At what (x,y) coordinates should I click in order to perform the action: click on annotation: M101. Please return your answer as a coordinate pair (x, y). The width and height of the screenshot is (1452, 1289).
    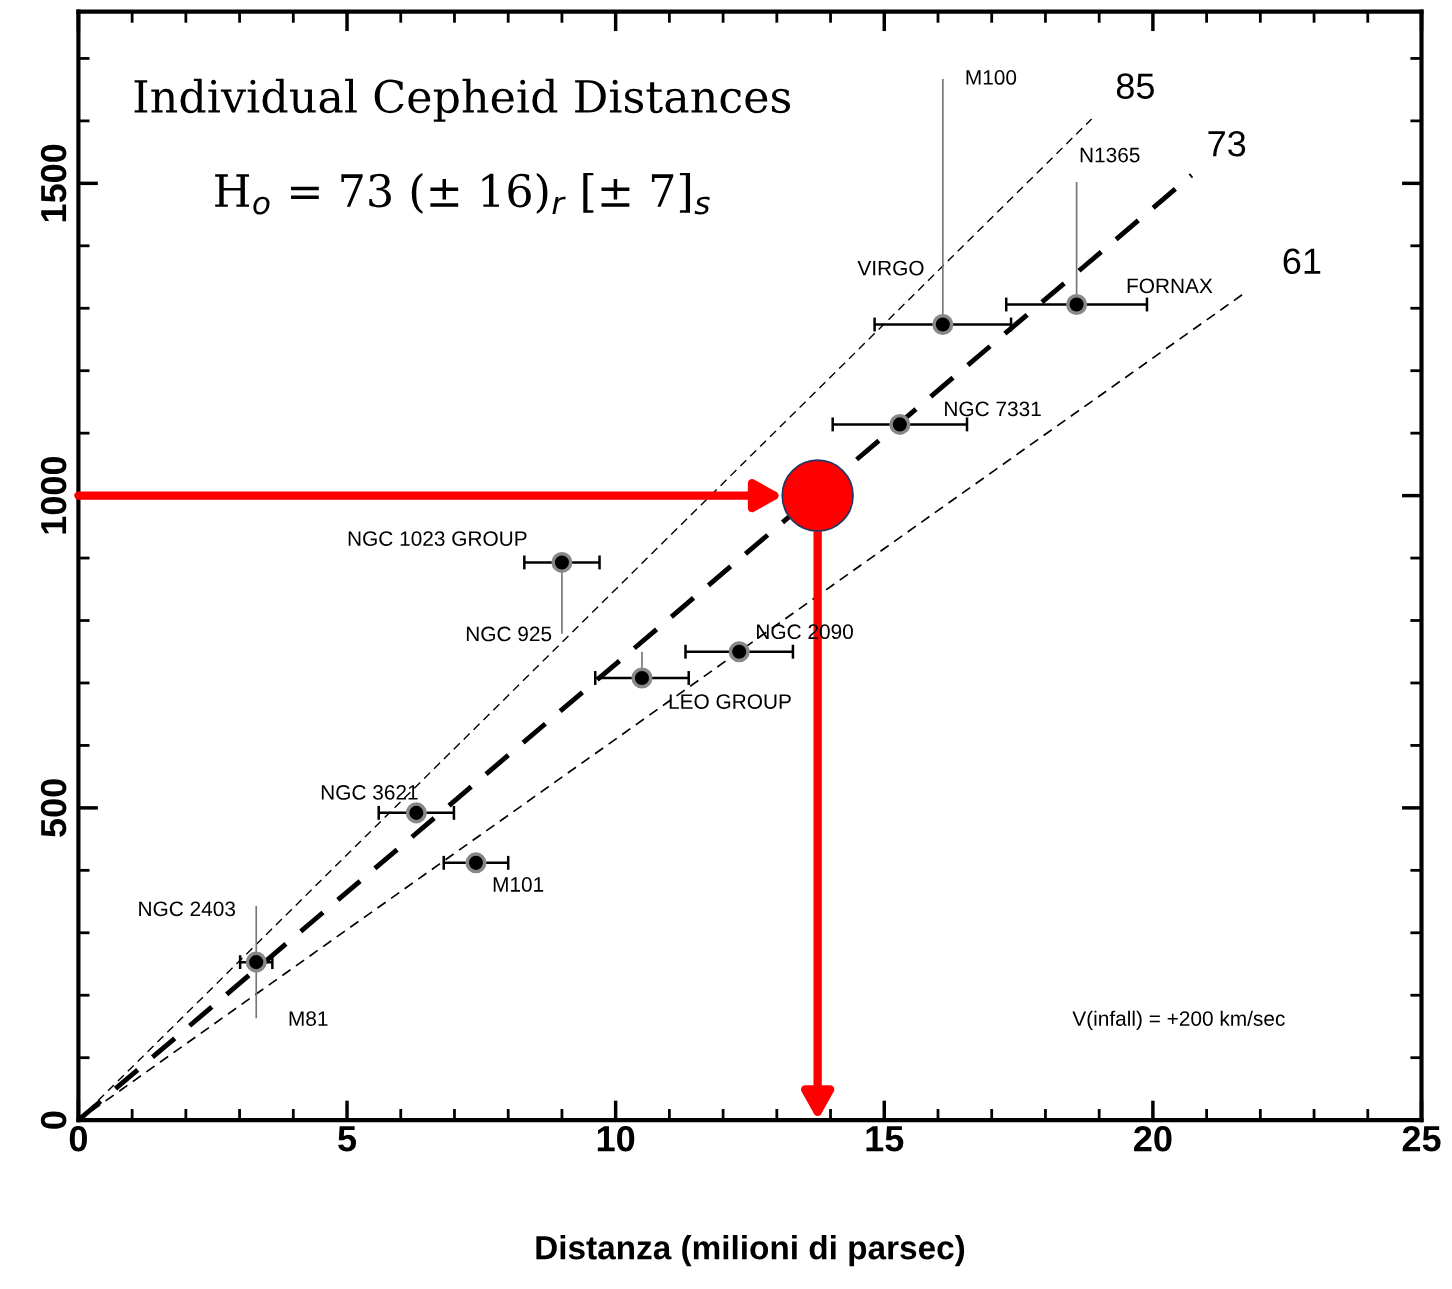
    Looking at the image, I should click on (518, 884).